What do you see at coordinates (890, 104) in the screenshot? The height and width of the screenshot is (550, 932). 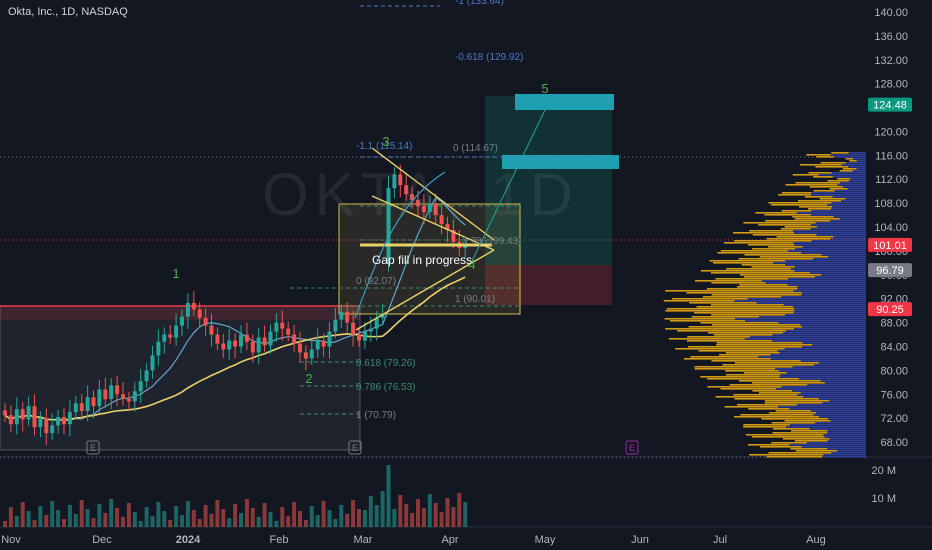 I see `price-badge` at bounding box center [890, 104].